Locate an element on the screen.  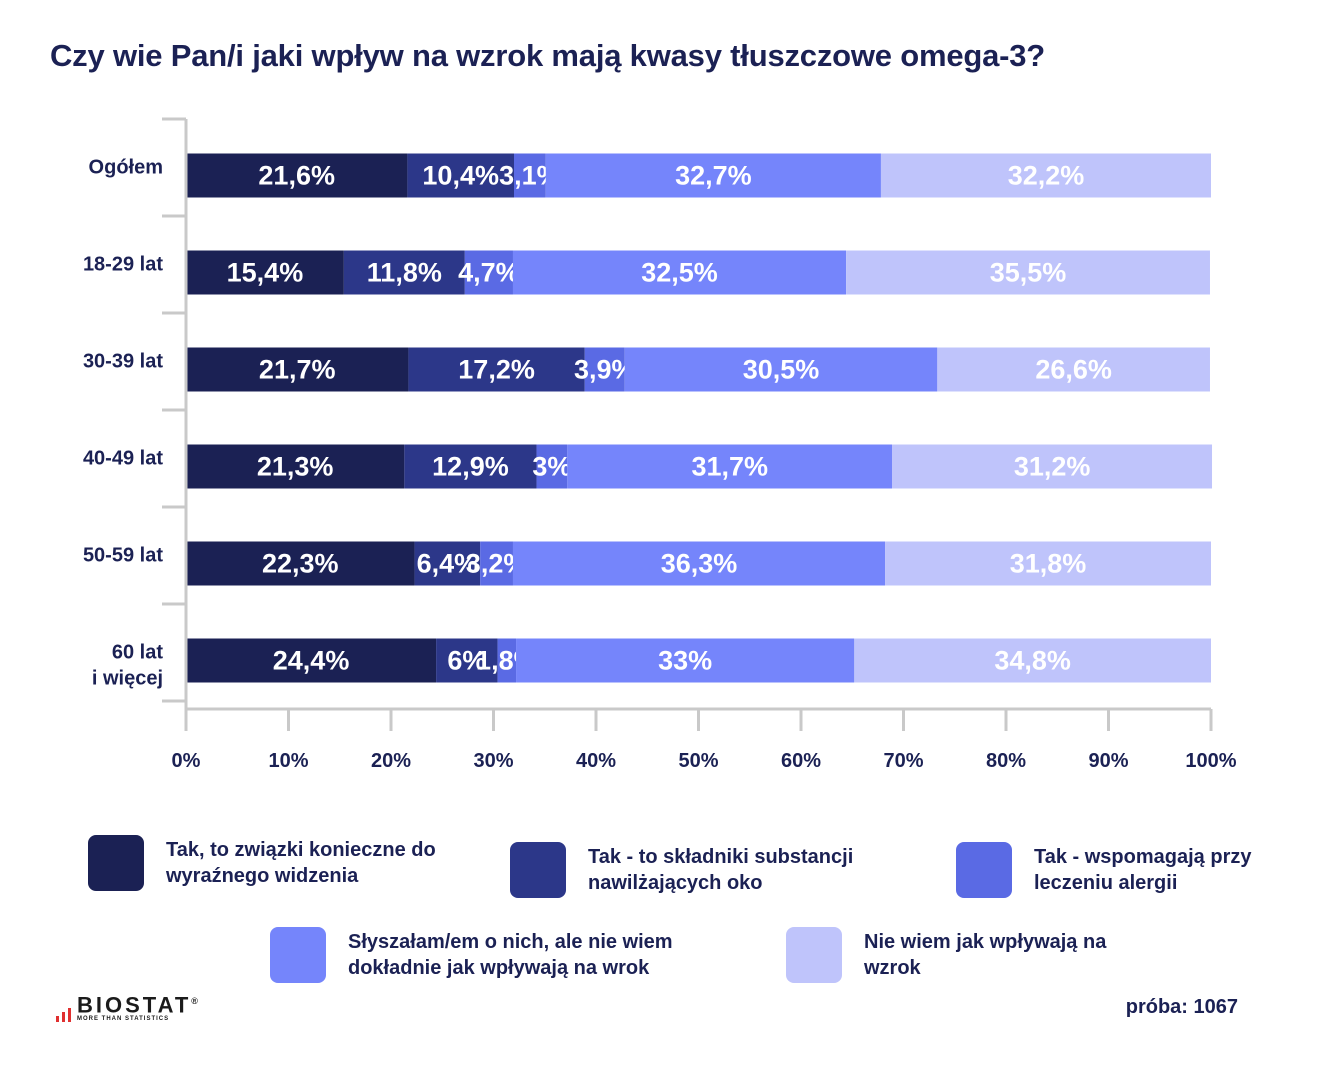
data-label: 21,7% is located at coordinates (297, 370).